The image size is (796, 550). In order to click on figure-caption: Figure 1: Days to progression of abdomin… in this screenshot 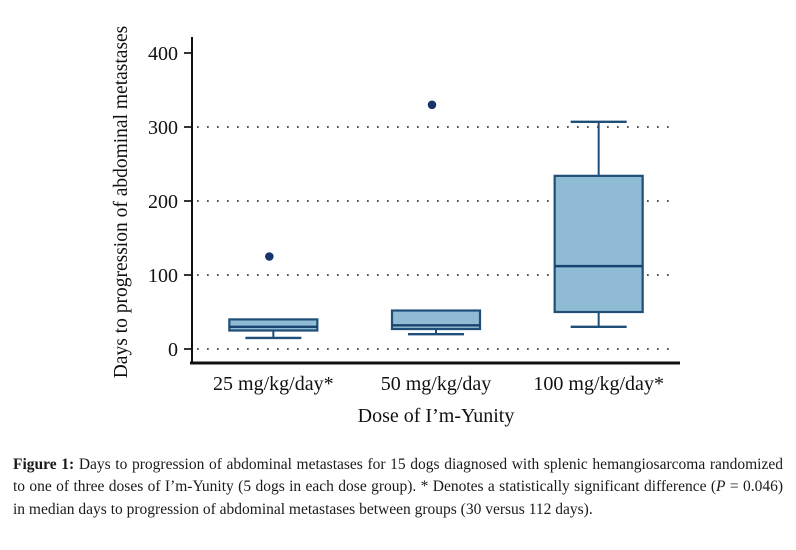, I will do `click(398, 487)`.